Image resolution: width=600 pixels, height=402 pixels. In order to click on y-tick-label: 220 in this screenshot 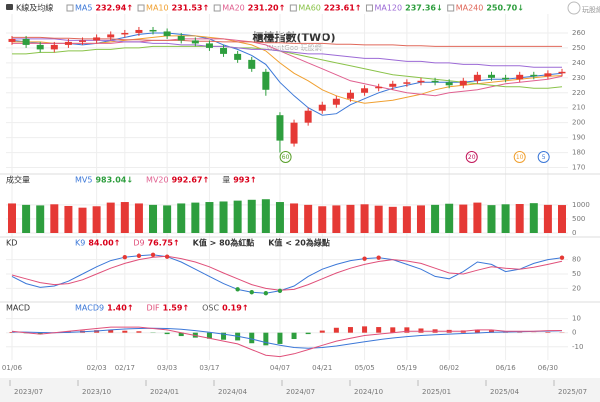, I will do `click(578, 93)`.